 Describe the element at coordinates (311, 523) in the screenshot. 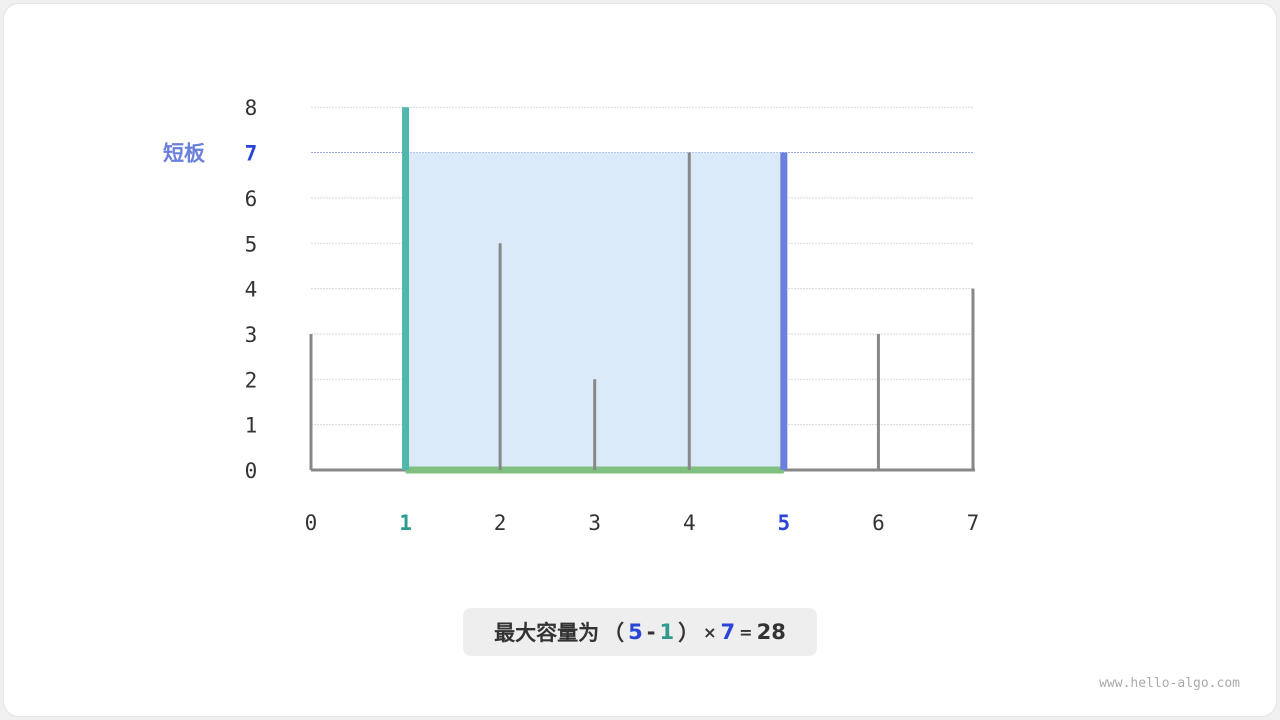

I see `x-tick-label: 0` at that location.